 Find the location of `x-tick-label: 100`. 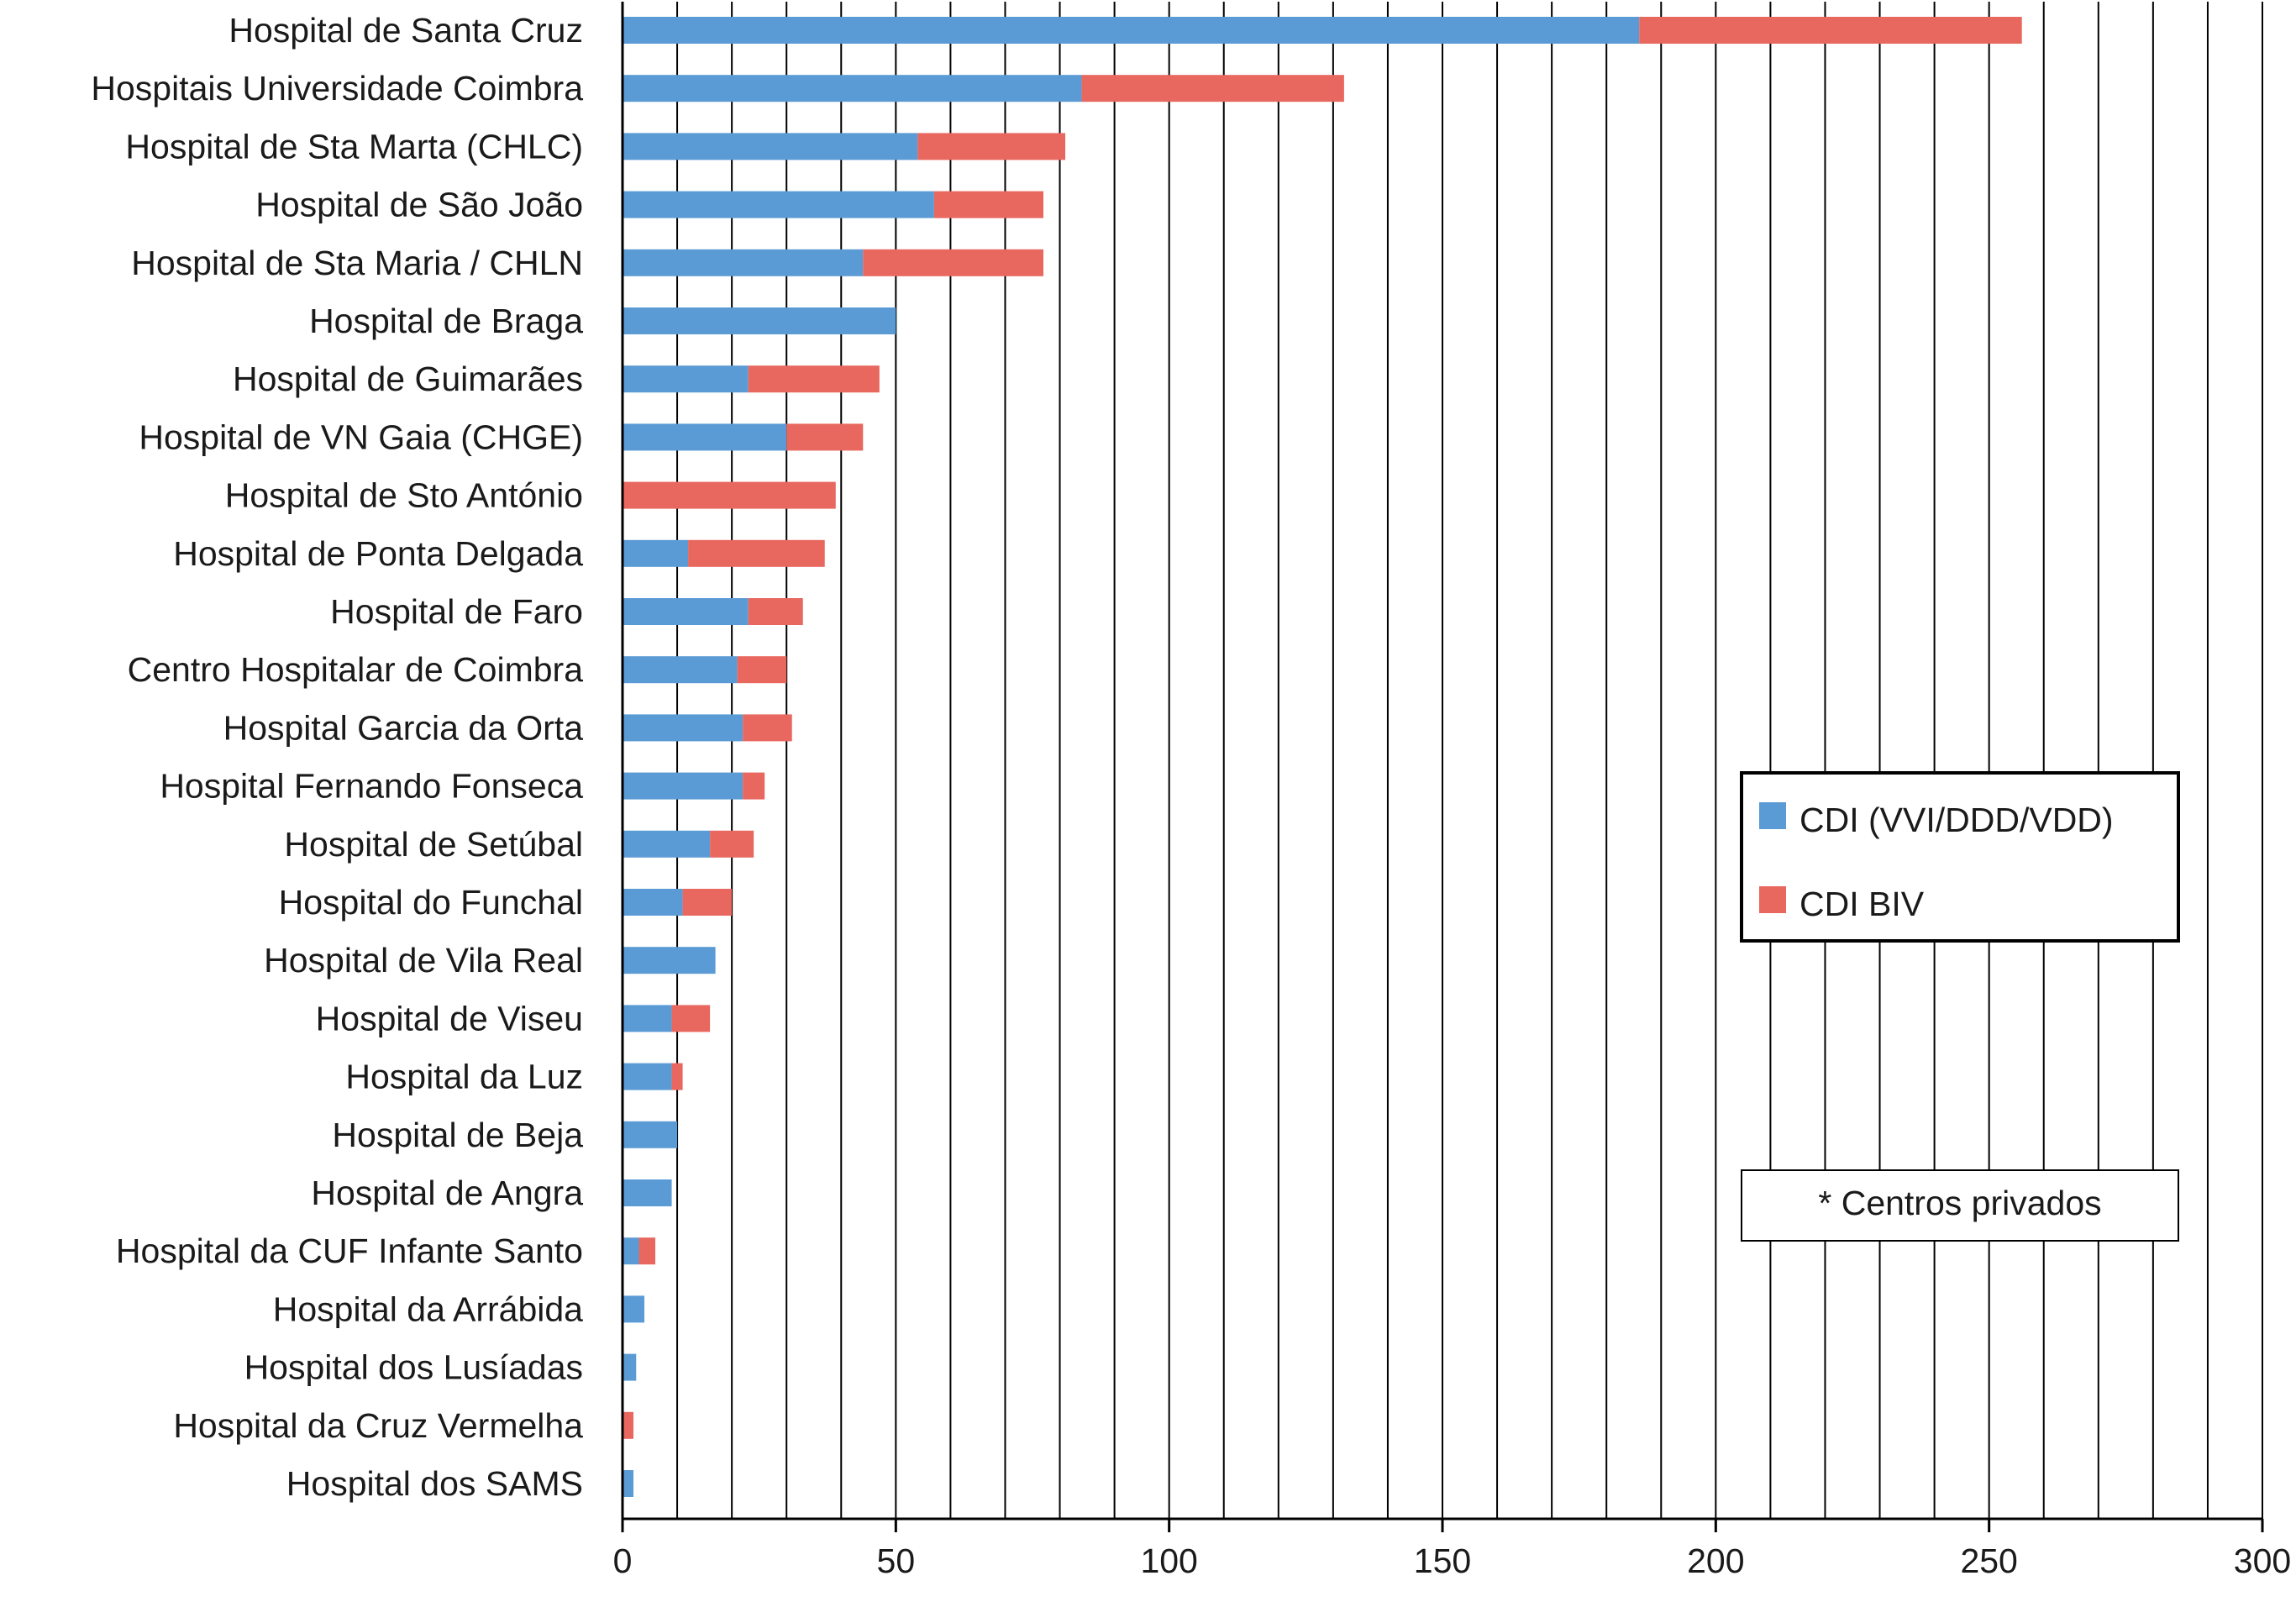

x-tick-label: 100 is located at coordinates (1168, 1561).